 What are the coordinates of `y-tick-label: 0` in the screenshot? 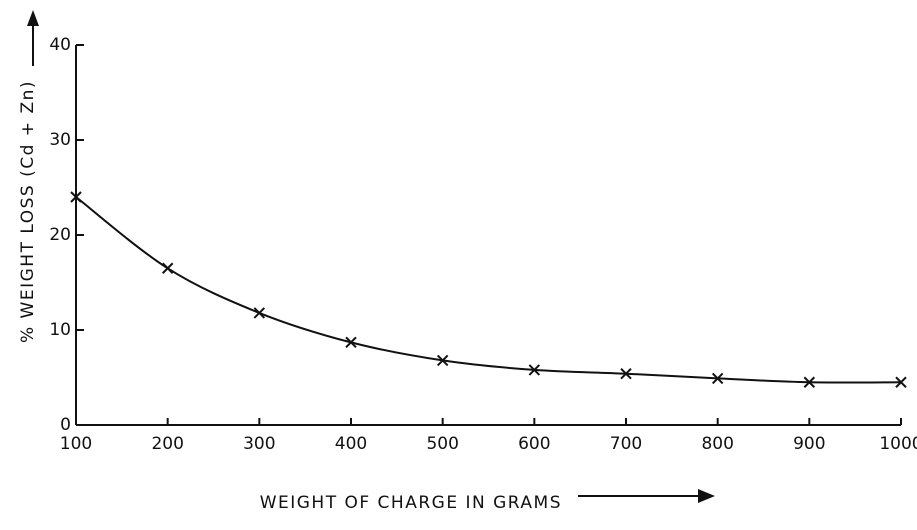 It's located at (65, 425).